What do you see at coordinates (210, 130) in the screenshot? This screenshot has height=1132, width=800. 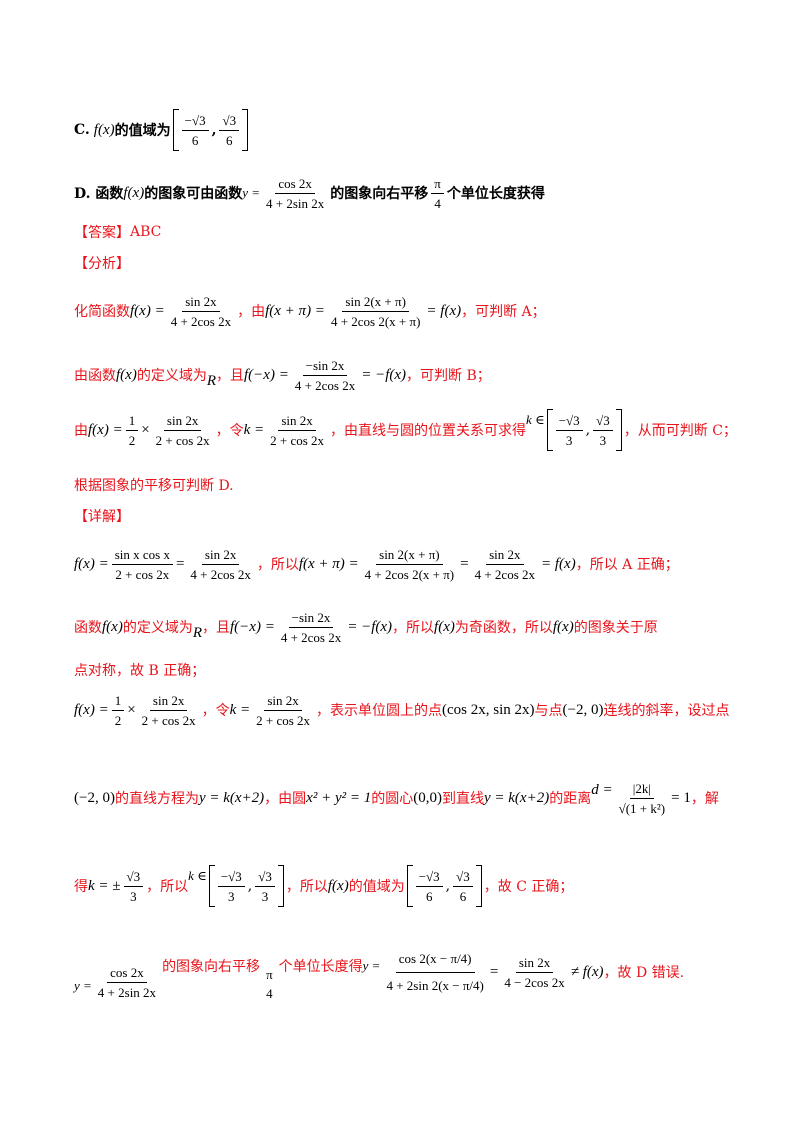 I see `option-c-range: −√3 6, √3 6` at bounding box center [210, 130].